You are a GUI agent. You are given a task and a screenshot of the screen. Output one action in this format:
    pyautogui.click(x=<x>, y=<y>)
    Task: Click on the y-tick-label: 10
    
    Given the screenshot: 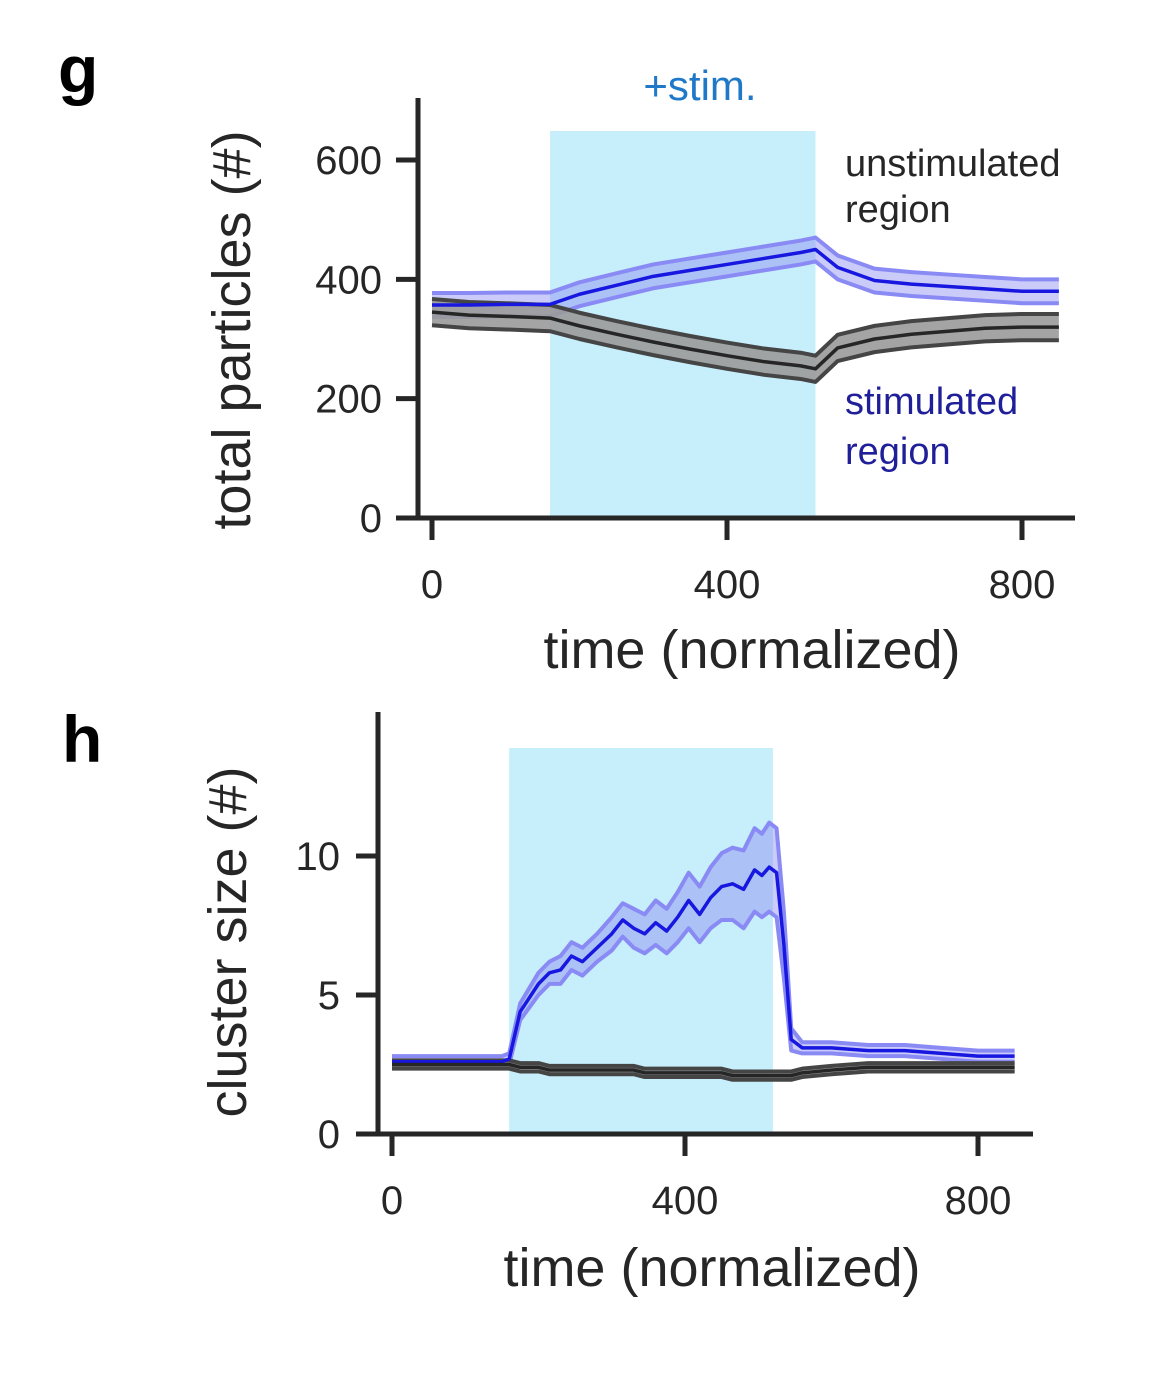 What is the action you would take?
    pyautogui.click(x=318, y=857)
    